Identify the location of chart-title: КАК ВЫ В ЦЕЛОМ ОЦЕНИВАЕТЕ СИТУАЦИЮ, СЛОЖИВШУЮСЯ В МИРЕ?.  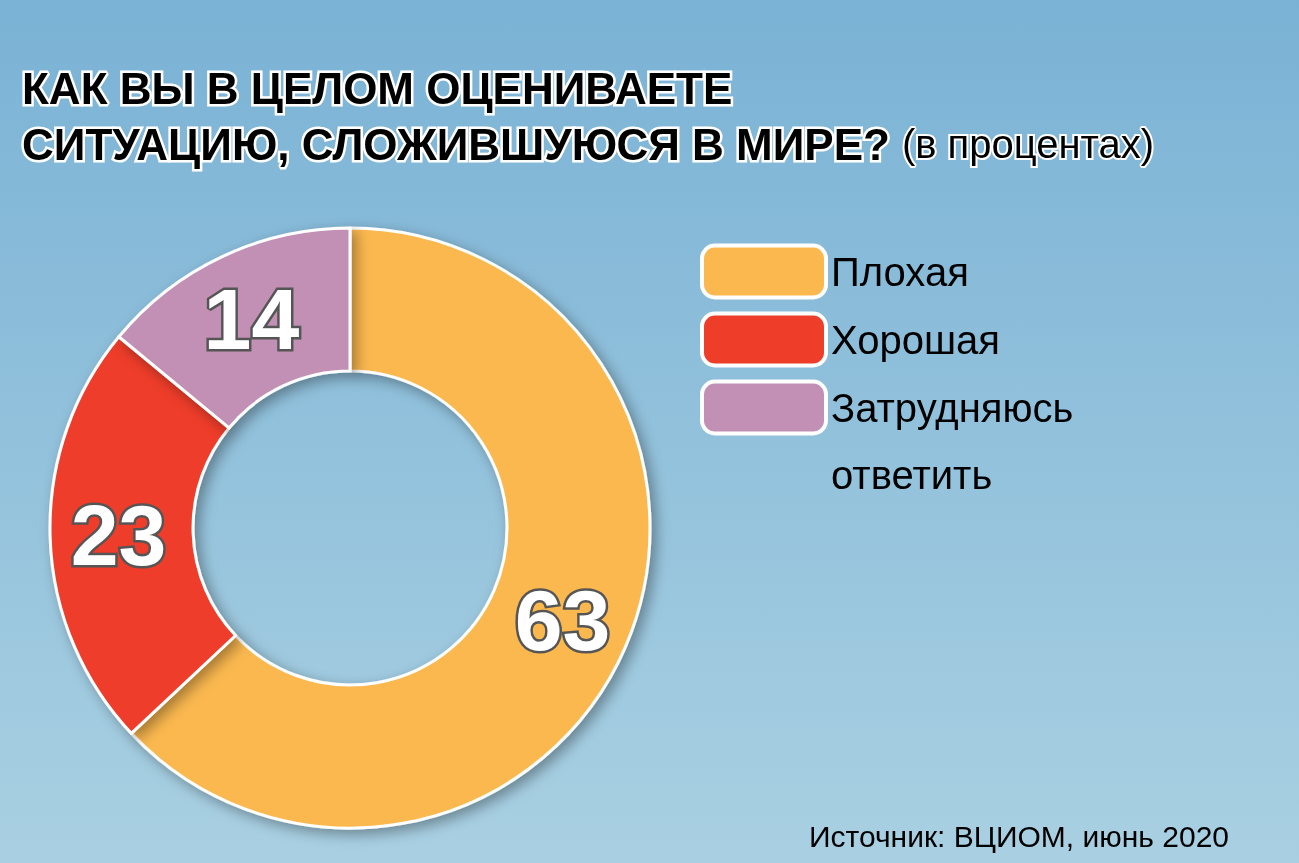
(456, 116).